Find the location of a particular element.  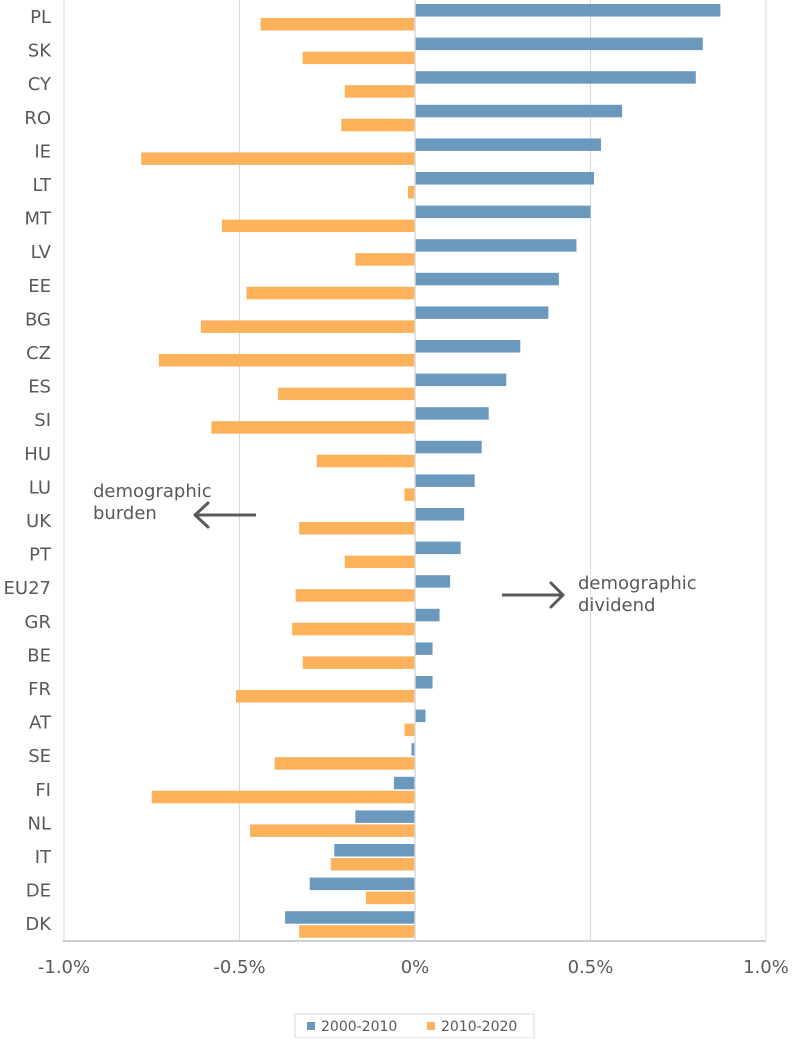

bar-pl-2000-2010 is located at coordinates (568, 10).